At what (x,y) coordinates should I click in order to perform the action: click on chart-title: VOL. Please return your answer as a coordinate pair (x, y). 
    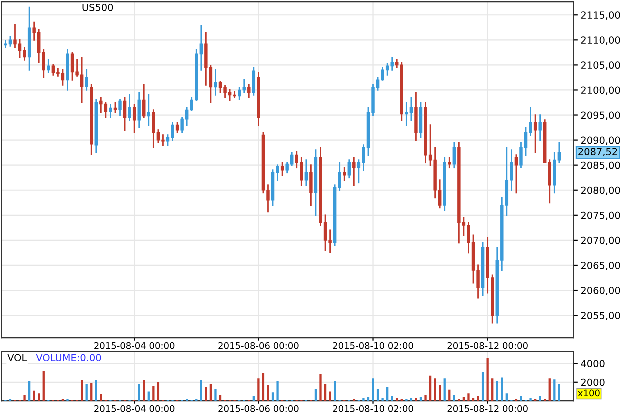
    Looking at the image, I should click on (18, 358).